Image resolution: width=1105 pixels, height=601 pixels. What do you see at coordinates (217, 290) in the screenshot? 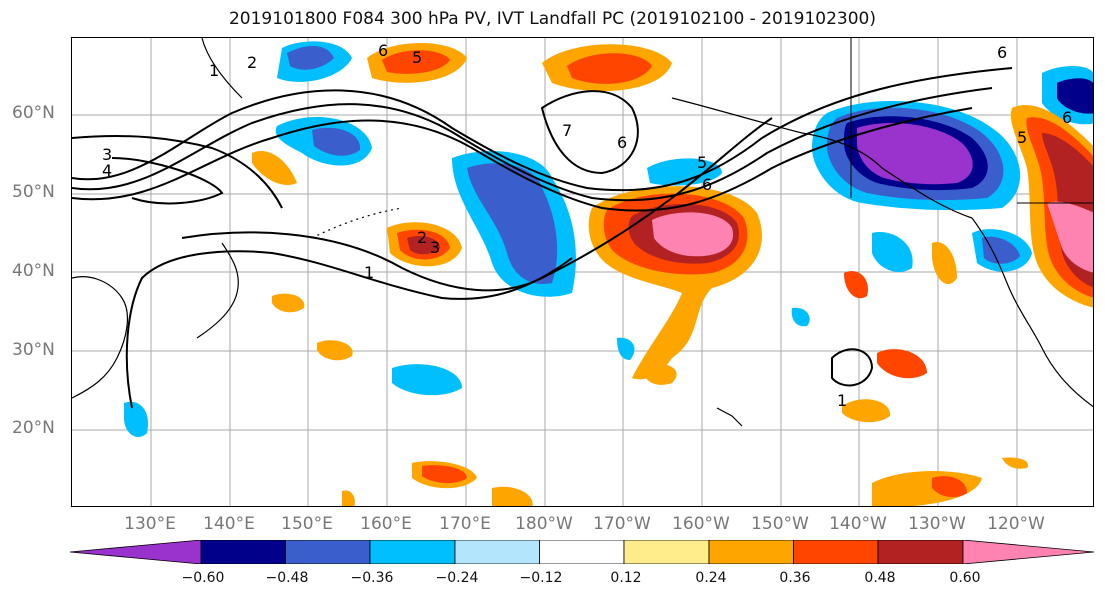
I see `coast-japan` at bounding box center [217, 290].